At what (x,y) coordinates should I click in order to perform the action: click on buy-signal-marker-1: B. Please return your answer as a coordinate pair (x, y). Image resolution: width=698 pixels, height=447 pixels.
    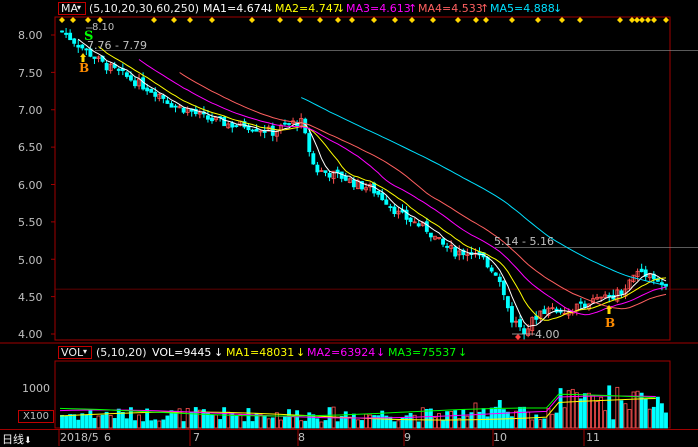
    Looking at the image, I should click on (84, 68).